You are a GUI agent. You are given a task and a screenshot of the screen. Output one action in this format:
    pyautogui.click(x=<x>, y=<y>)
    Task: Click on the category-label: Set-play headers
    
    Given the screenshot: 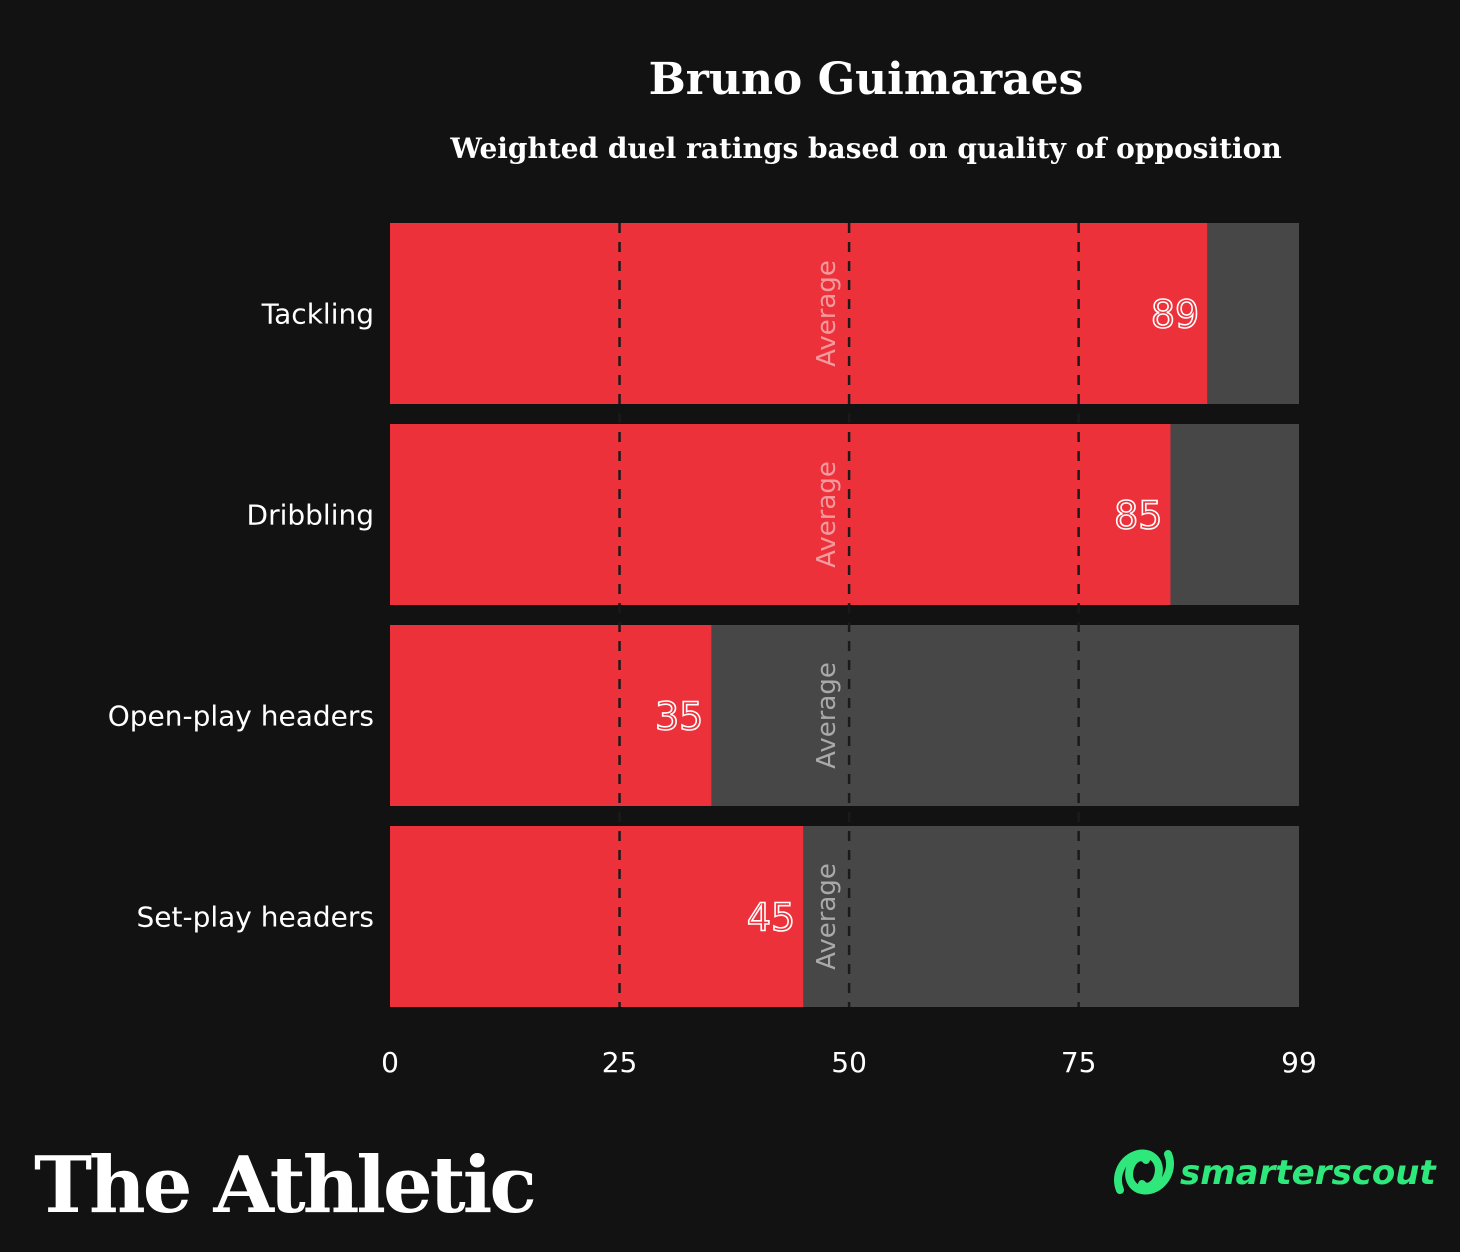 What is the action you would take?
    pyautogui.click(x=256, y=917)
    